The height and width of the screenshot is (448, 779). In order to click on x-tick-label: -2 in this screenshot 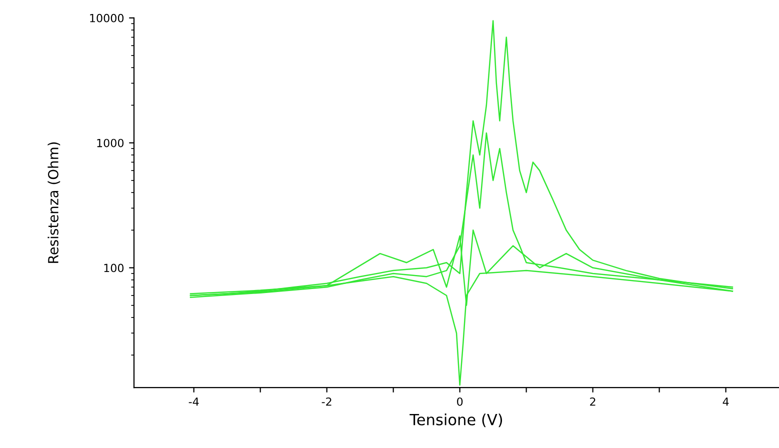, I will do `click(327, 401)`.